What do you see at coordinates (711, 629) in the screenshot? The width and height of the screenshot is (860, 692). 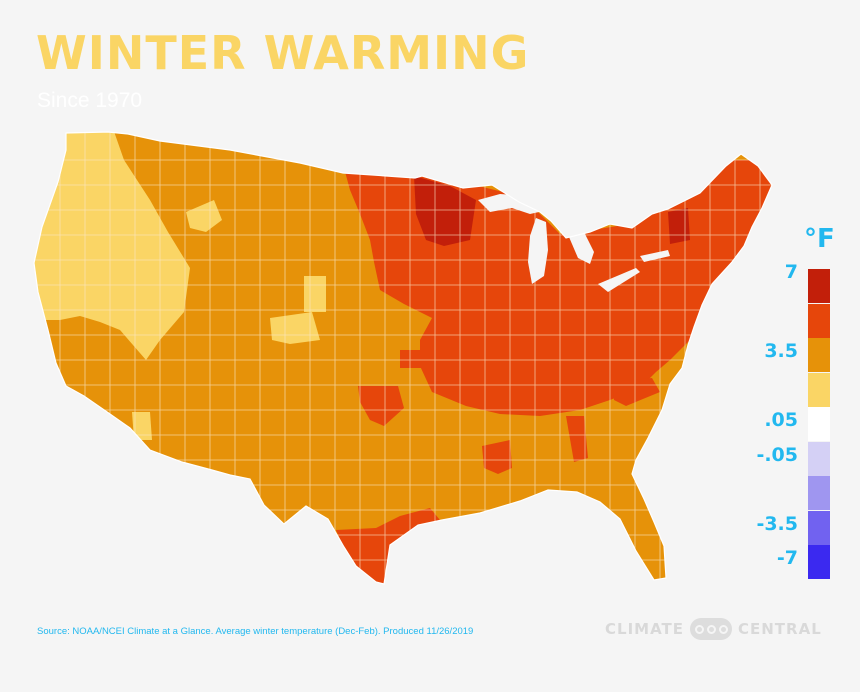 I see `brand-logo-icon` at bounding box center [711, 629].